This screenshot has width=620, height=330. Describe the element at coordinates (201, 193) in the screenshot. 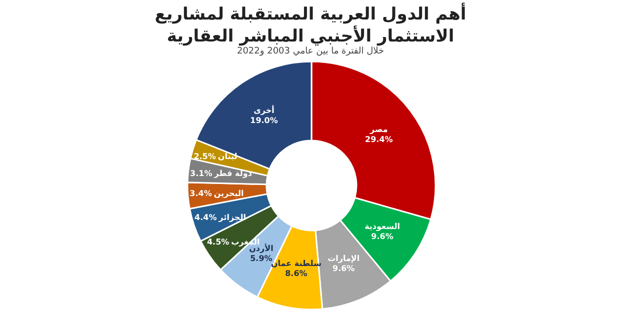

I see `data-label: 3.4%` at that location.